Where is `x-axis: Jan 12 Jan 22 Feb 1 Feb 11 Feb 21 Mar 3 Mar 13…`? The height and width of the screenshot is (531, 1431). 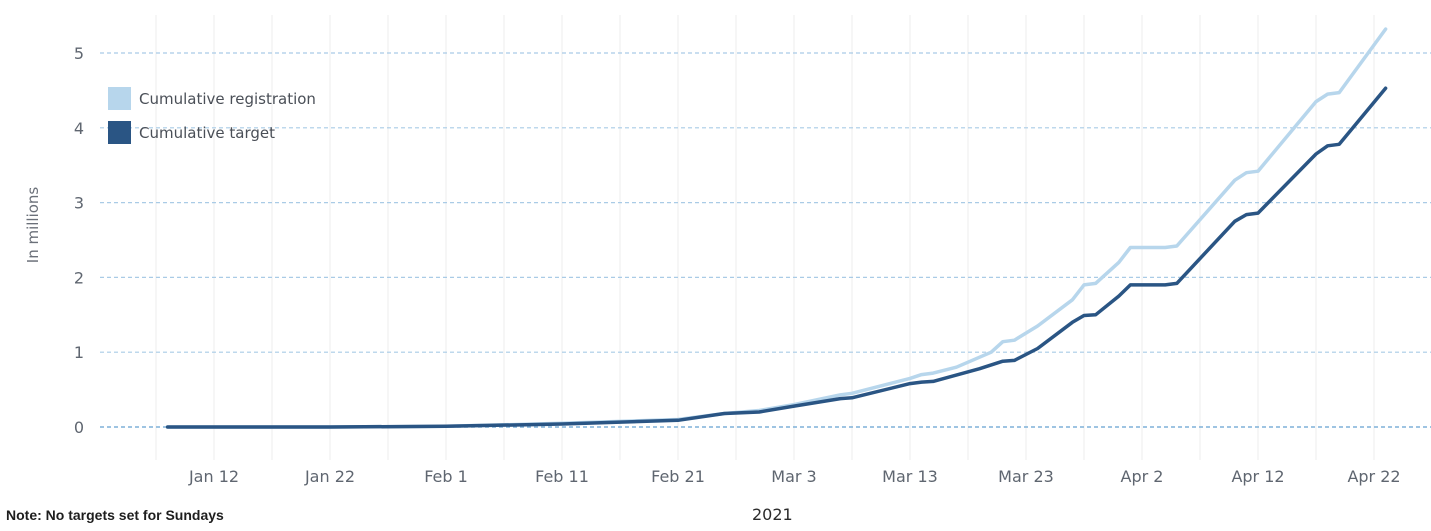
x-axis: Jan 12 Jan 22 Feb 1 Feb 11 Feb 21 Mar 3 Mar 13… is located at coordinates (794, 476).